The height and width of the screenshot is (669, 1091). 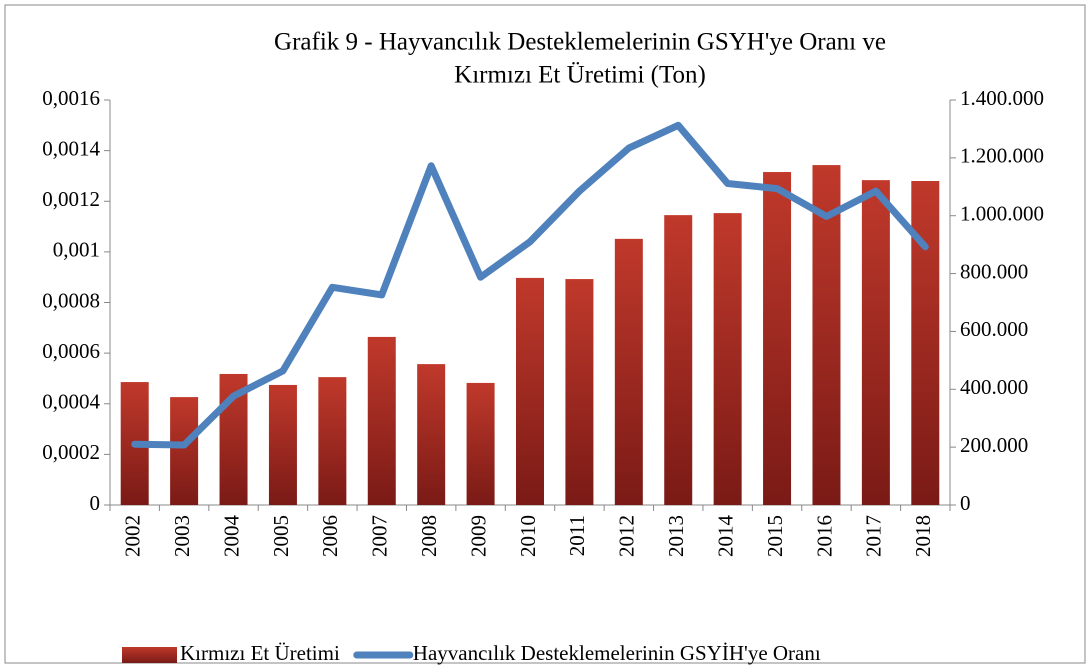 I want to click on x-tick-label: 2011, so click(x=577, y=535).